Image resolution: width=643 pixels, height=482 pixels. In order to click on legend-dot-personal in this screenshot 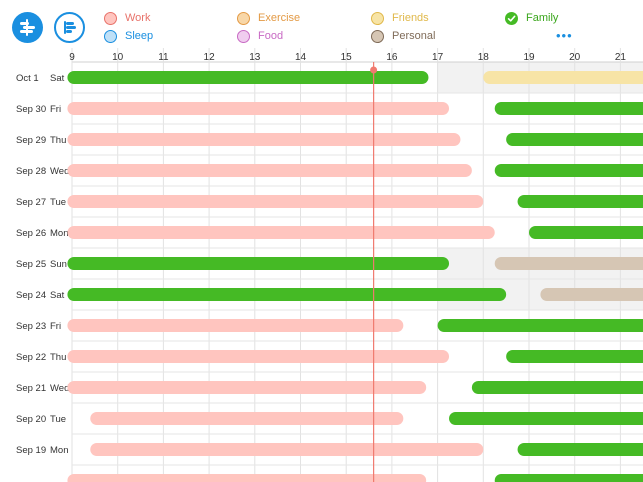, I will do `click(377, 36)`.